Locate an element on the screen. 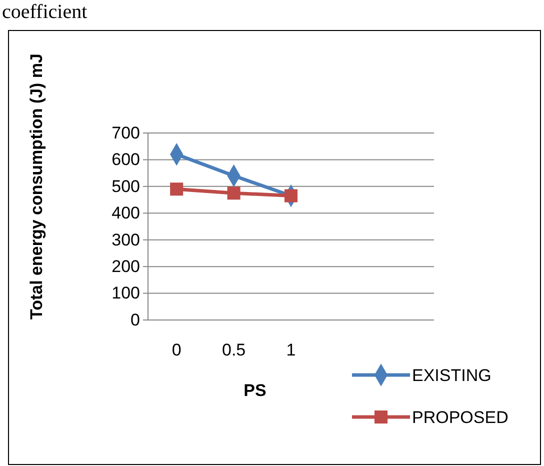  y-tick-label: 600 is located at coordinates (126, 160).